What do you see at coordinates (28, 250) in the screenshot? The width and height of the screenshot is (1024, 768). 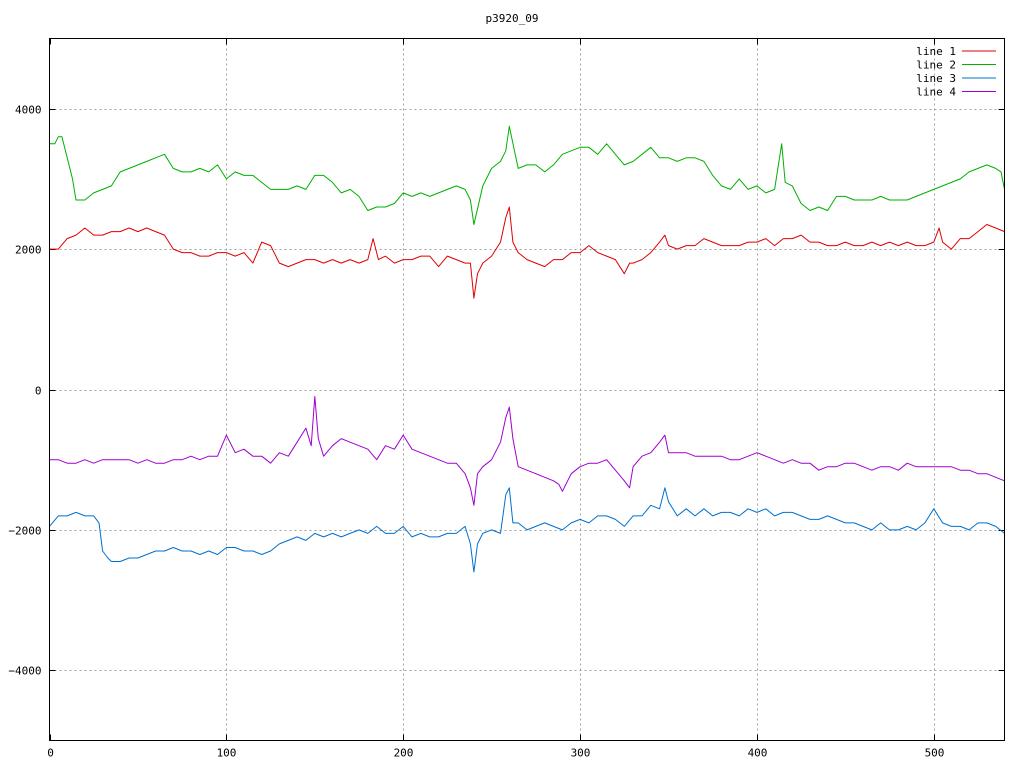 I see `y-tick-label: 2000` at bounding box center [28, 250].